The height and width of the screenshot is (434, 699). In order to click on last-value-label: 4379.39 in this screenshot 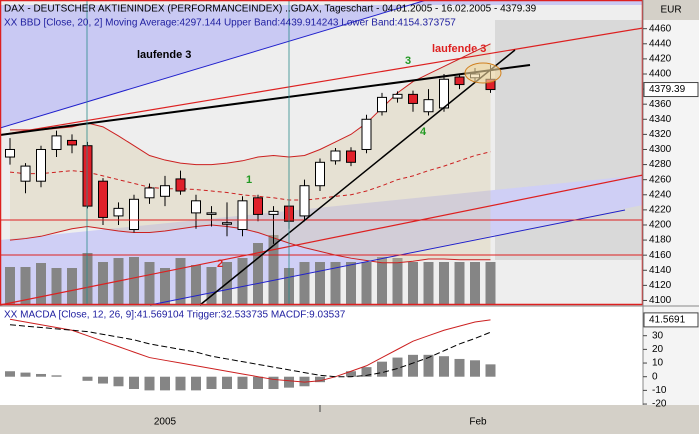, I will do `click(667, 89)`.